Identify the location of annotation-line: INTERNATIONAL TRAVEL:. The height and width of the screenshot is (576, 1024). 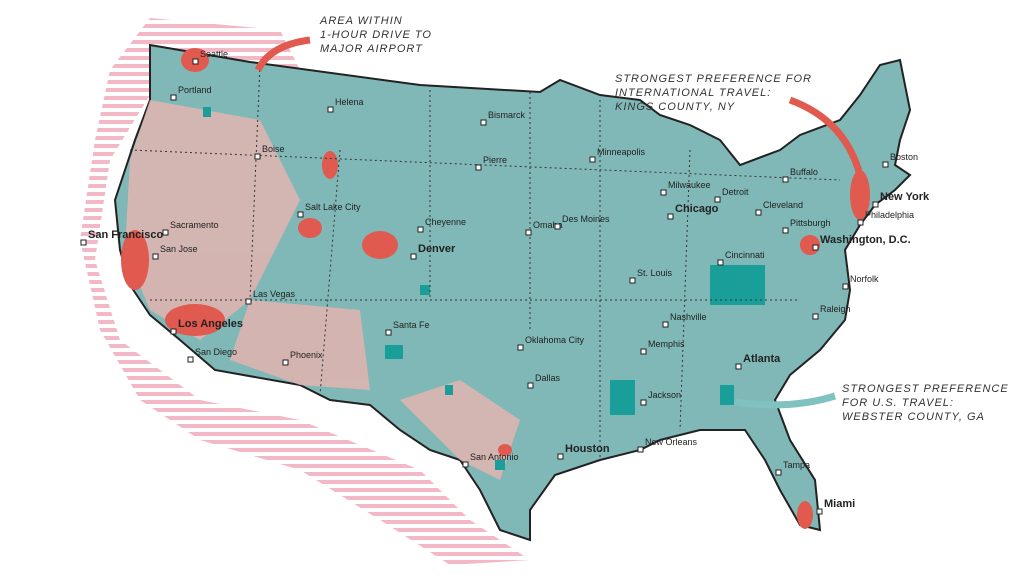
(693, 93).